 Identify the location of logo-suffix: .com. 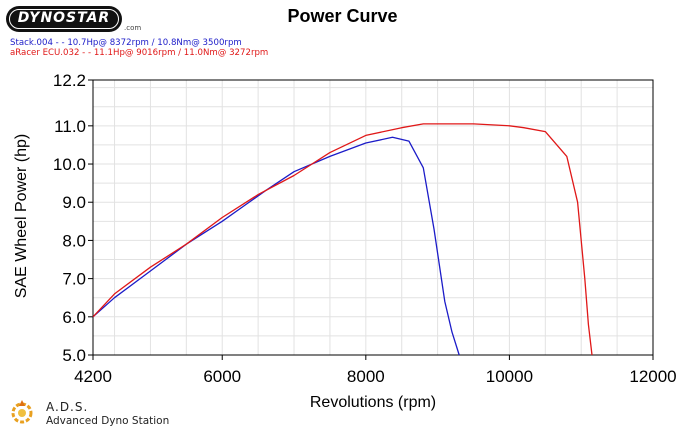
(133, 28).